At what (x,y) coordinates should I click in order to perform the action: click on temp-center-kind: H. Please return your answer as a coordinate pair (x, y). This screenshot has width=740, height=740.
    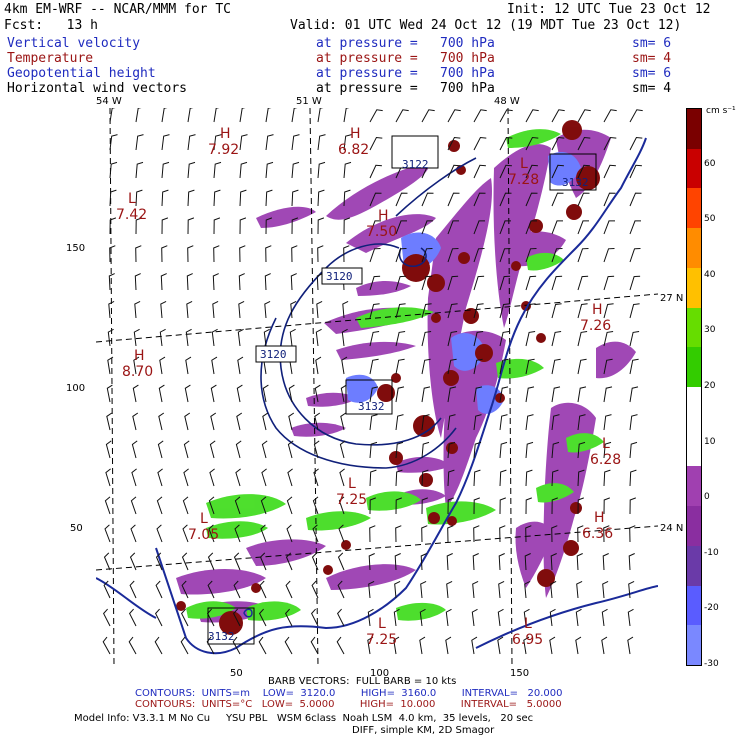
    Looking at the image, I should click on (355, 134).